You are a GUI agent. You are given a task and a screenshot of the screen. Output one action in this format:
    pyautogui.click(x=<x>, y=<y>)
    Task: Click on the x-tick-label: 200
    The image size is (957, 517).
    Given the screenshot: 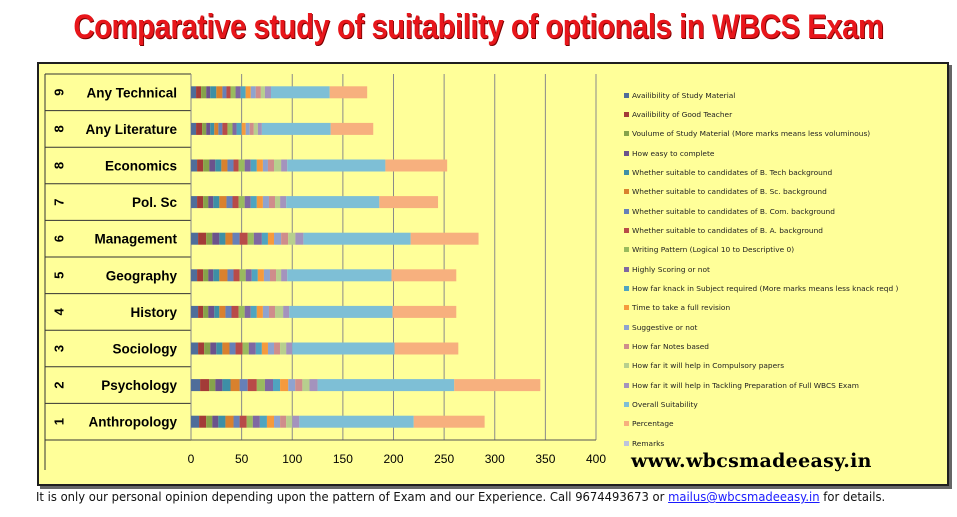 What is the action you would take?
    pyautogui.click(x=393, y=459)
    